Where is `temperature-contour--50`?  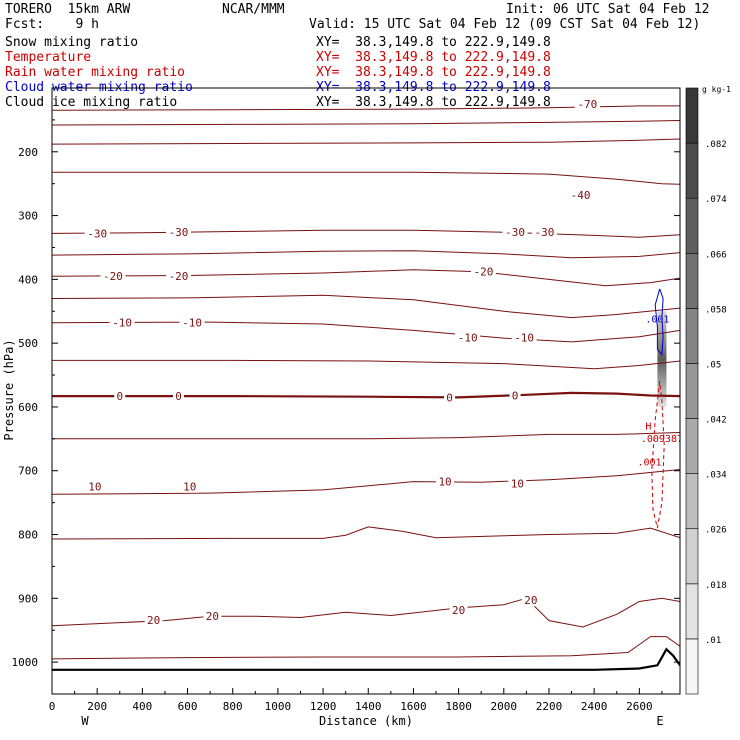 temperature-contour--50 is located at coordinates (366, 141).